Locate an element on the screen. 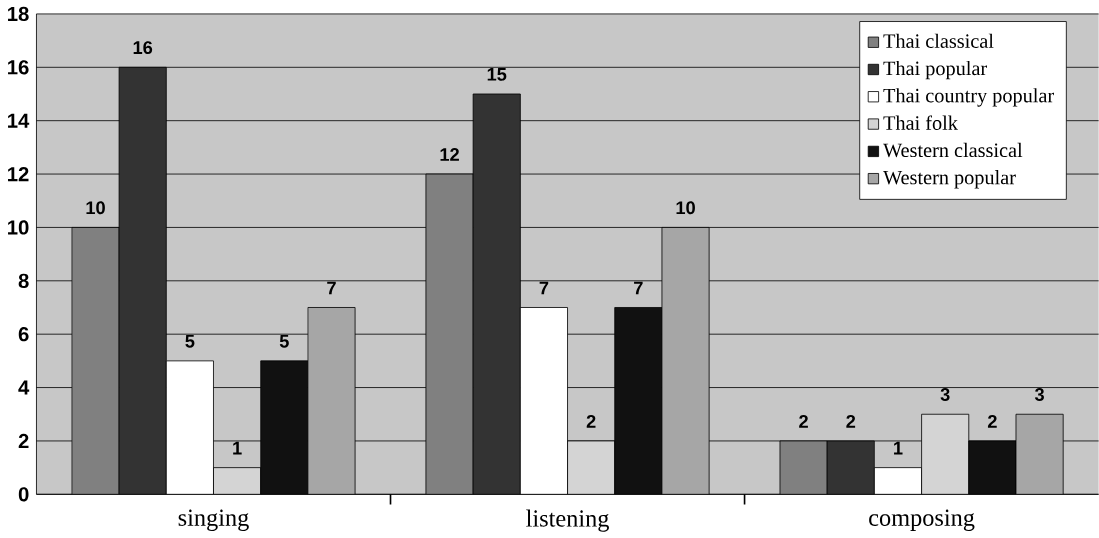  y-tick-label: 8 is located at coordinates (23, 280).